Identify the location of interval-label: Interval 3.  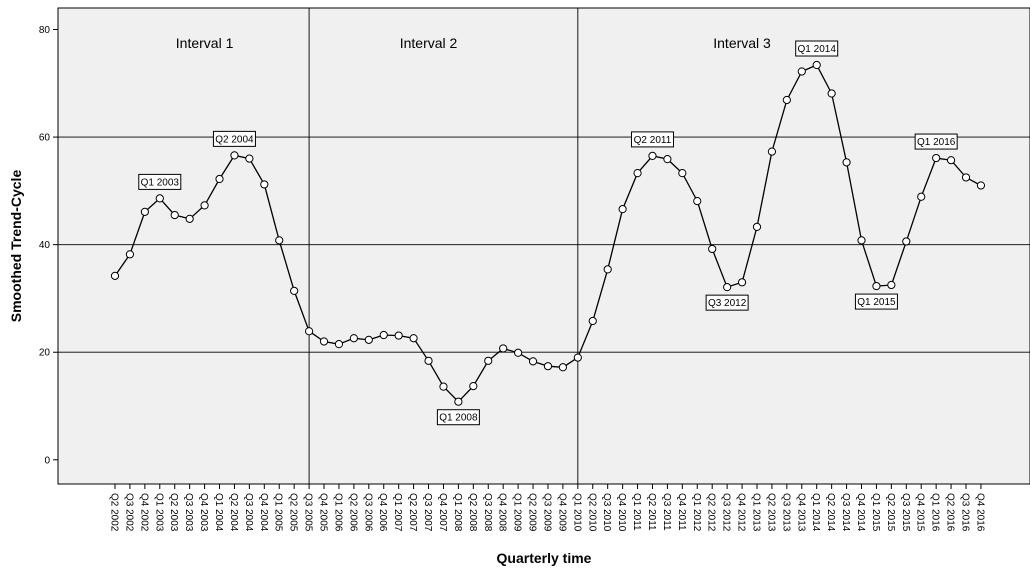
(742, 43).